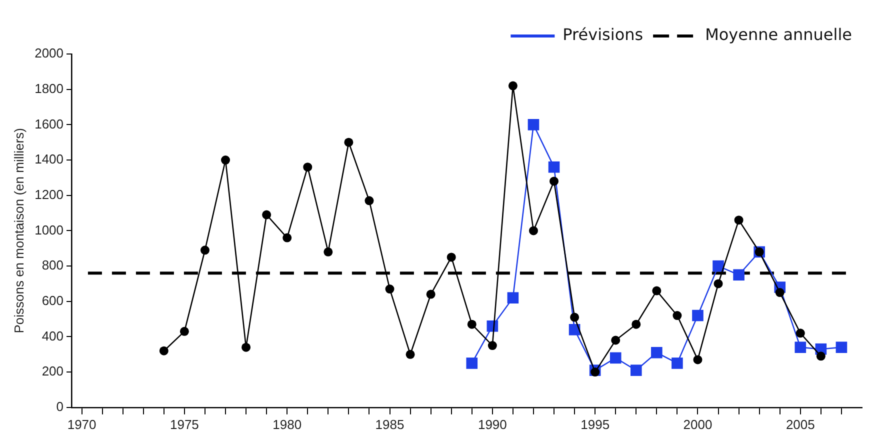 The width and height of the screenshot is (880, 444). What do you see at coordinates (184, 424) in the screenshot?
I see `x-tick-label: 1975` at bounding box center [184, 424].